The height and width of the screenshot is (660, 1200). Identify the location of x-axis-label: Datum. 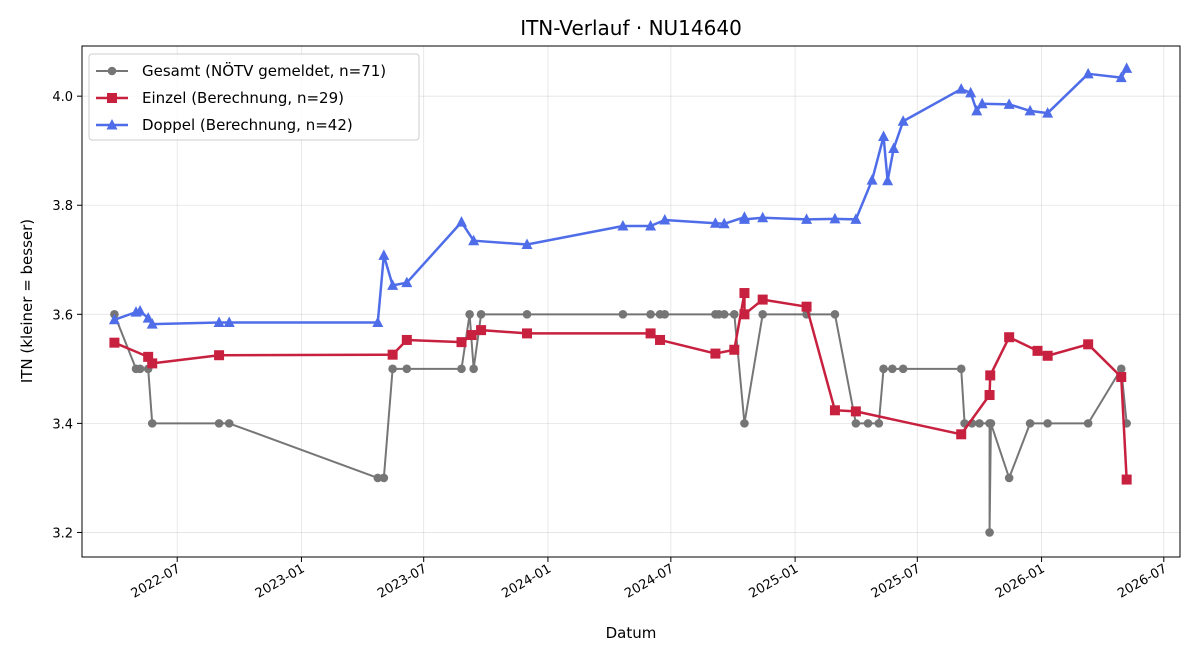
(631, 633).